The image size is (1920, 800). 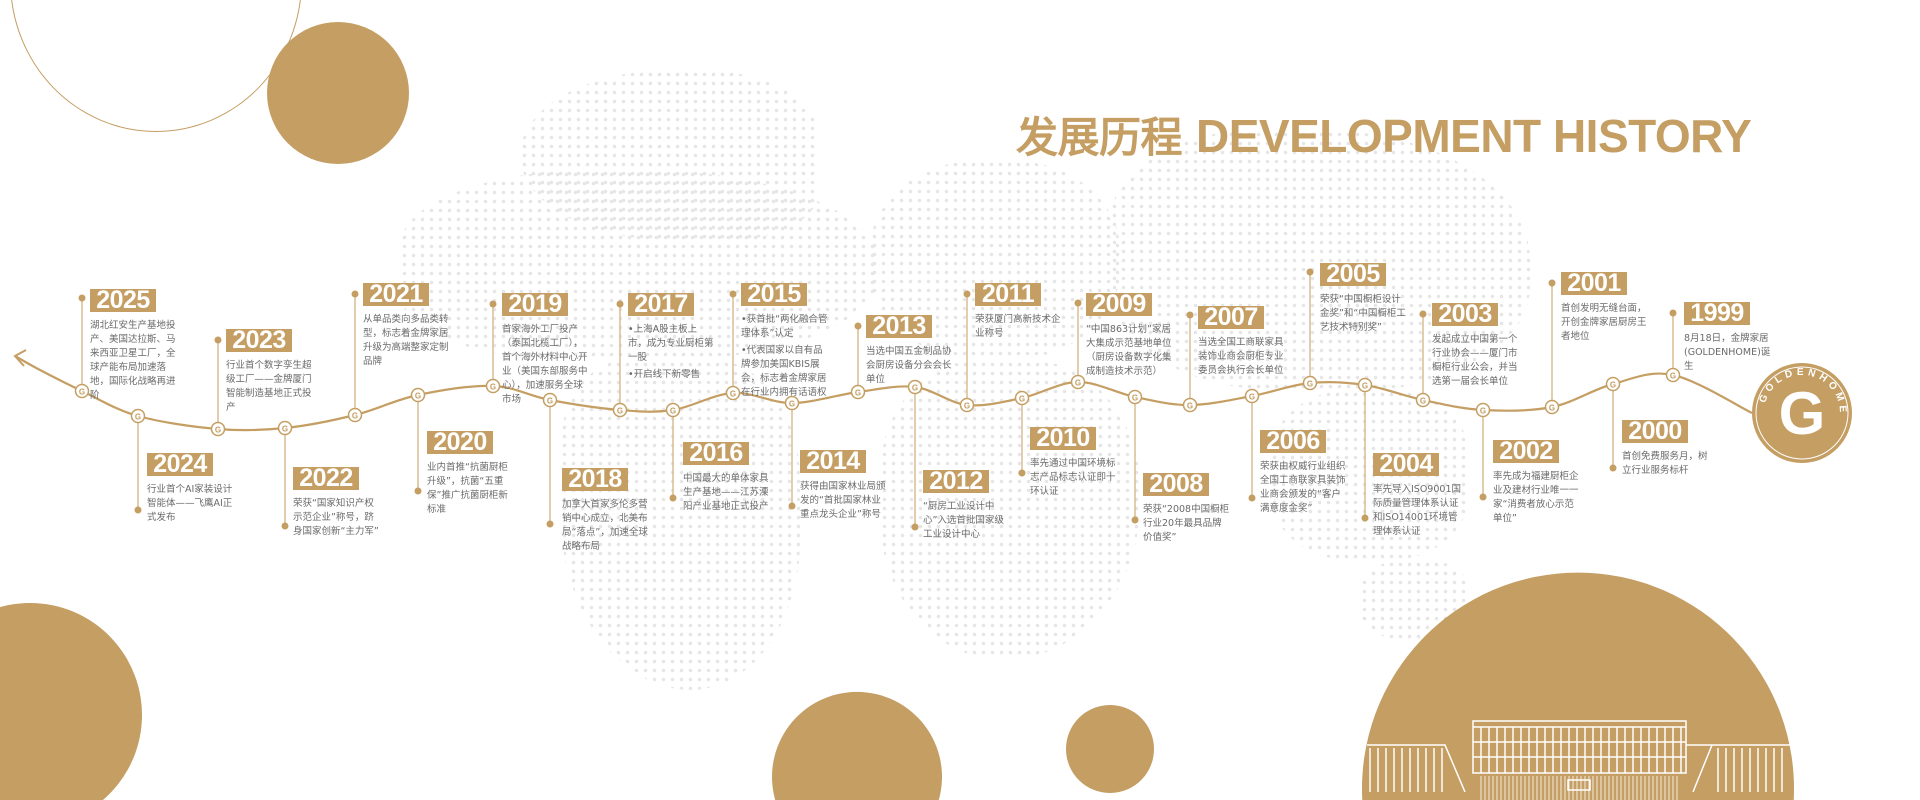 I want to click on year-badge: 2021, so click(x=396, y=294).